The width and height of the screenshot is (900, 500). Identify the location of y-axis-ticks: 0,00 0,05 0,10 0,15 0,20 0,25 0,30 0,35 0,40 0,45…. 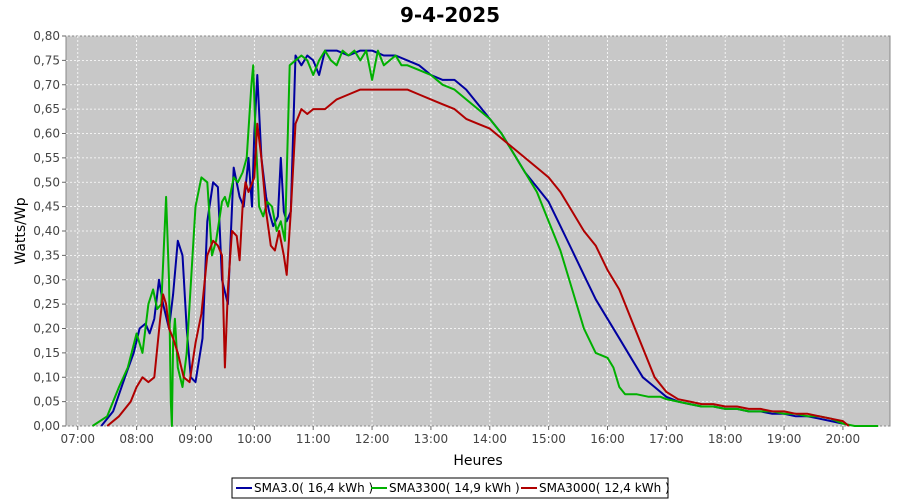
(49, 231).